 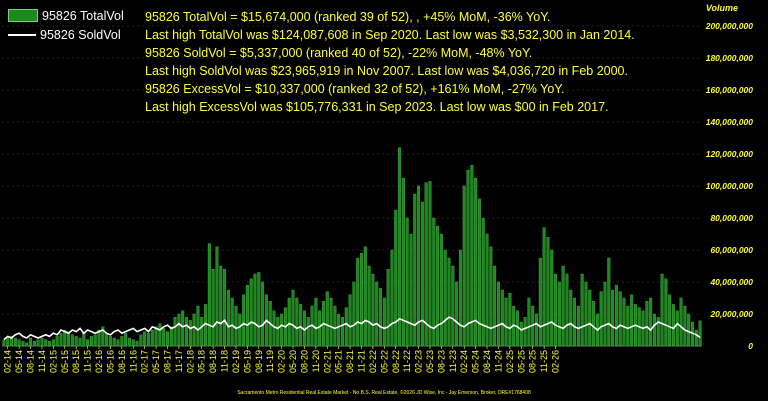 I want to click on x-tick-label: 02-23, so click(x=419, y=361).